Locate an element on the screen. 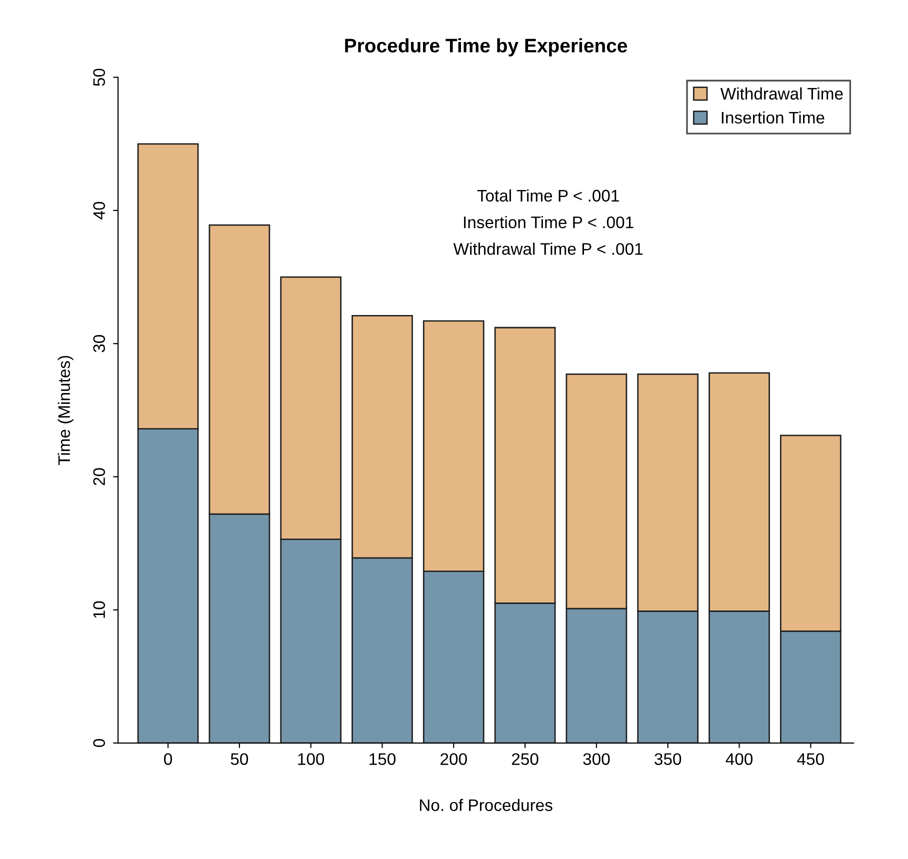 This screenshot has width=908, height=859. y-tick-label: 20 is located at coordinates (99, 477).